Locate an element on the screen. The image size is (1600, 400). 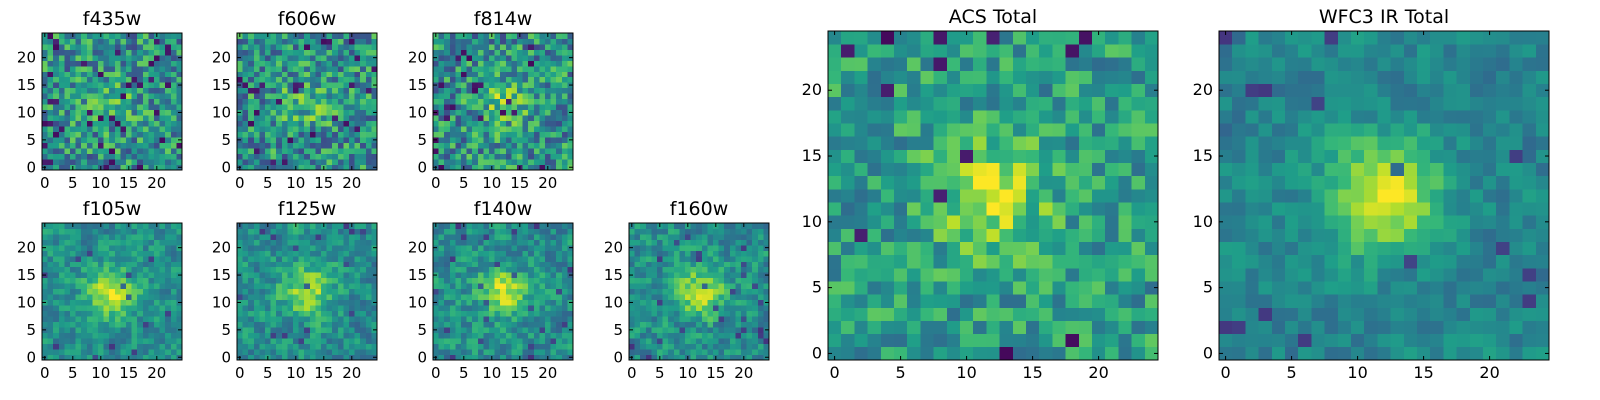
y-tick-label: 5 is located at coordinates (226, 330).